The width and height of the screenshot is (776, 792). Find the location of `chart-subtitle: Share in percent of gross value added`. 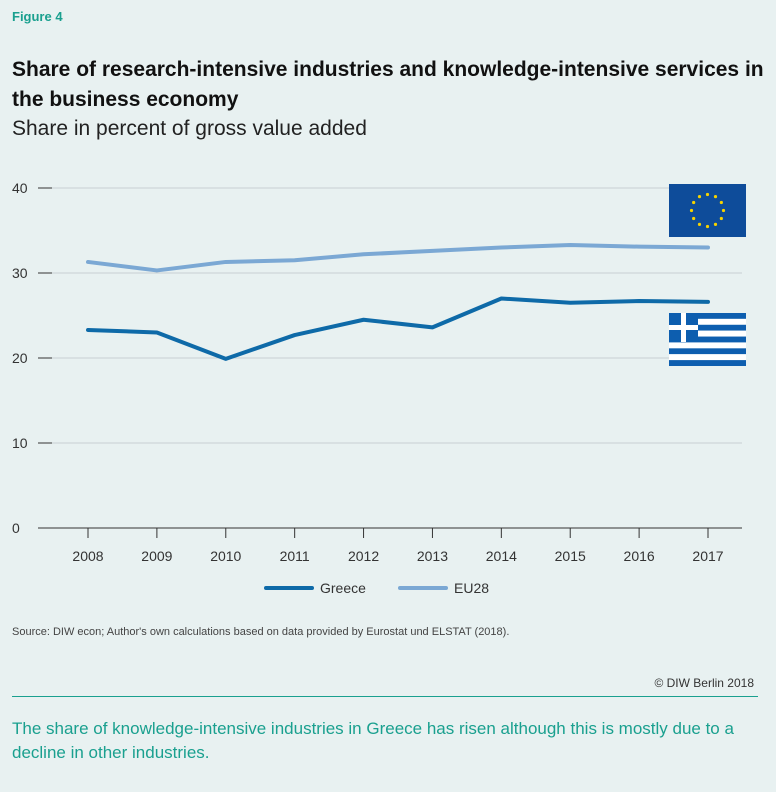

chart-subtitle: Share in percent of gross value added is located at coordinates (189, 128).